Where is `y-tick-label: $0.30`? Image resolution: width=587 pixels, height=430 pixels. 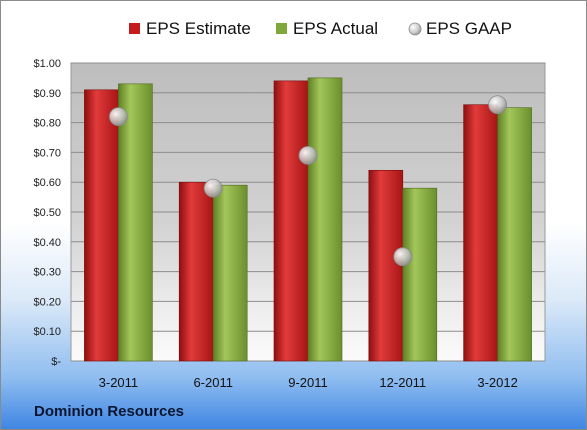
y-tick-label: $0.30 is located at coordinates (47, 273).